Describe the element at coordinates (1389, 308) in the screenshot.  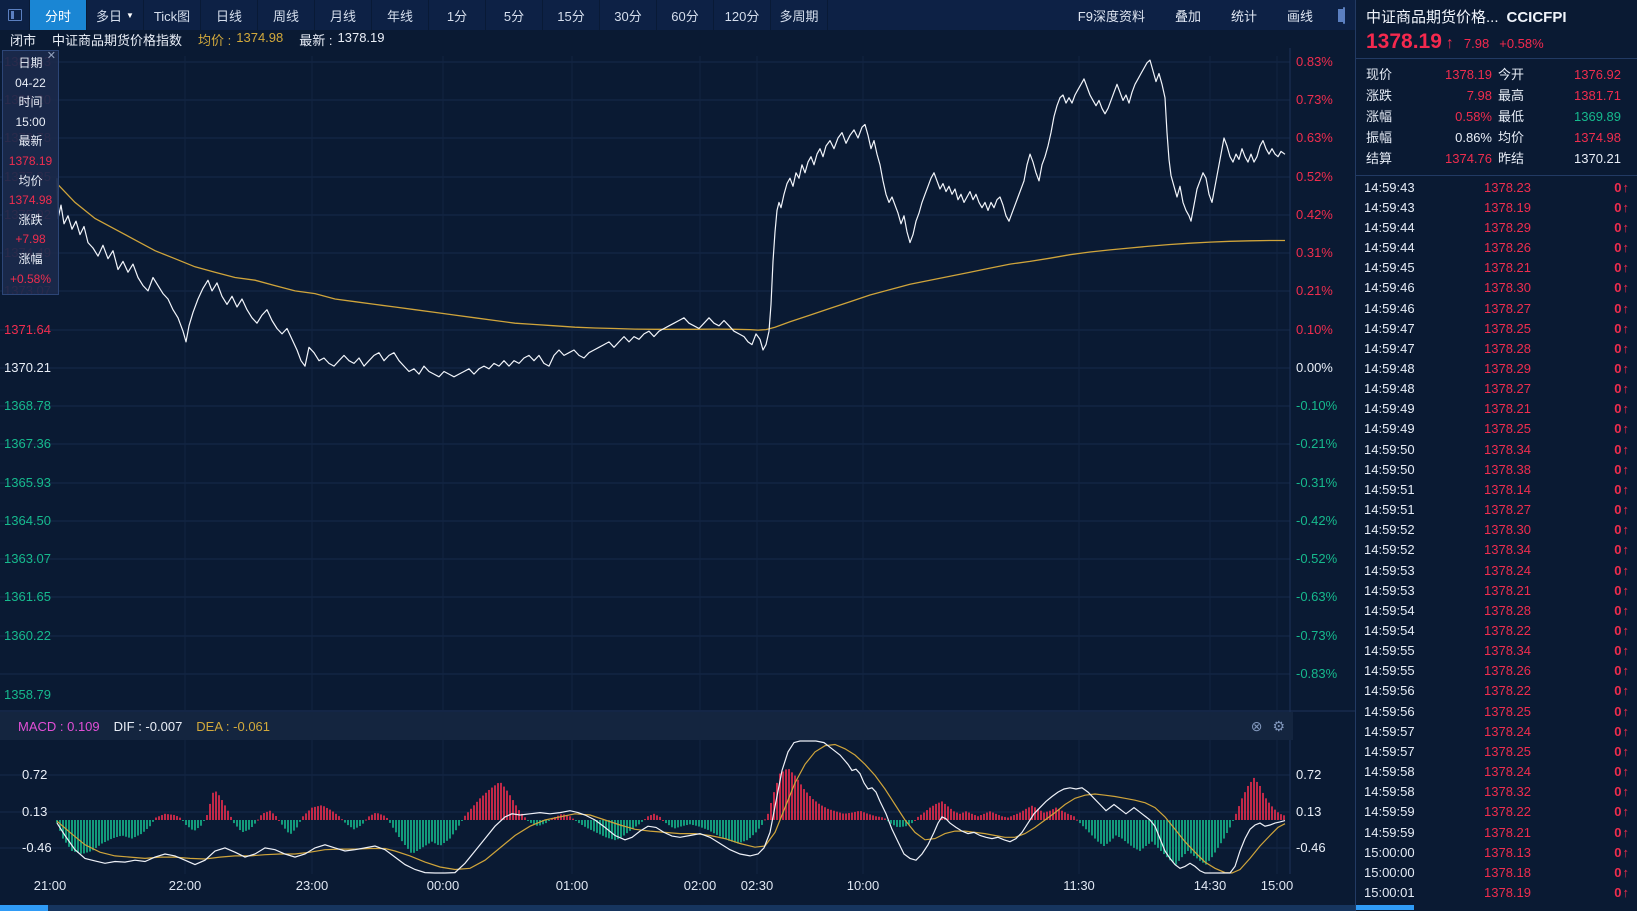
I see `tick-time: 14:59:46` at that location.